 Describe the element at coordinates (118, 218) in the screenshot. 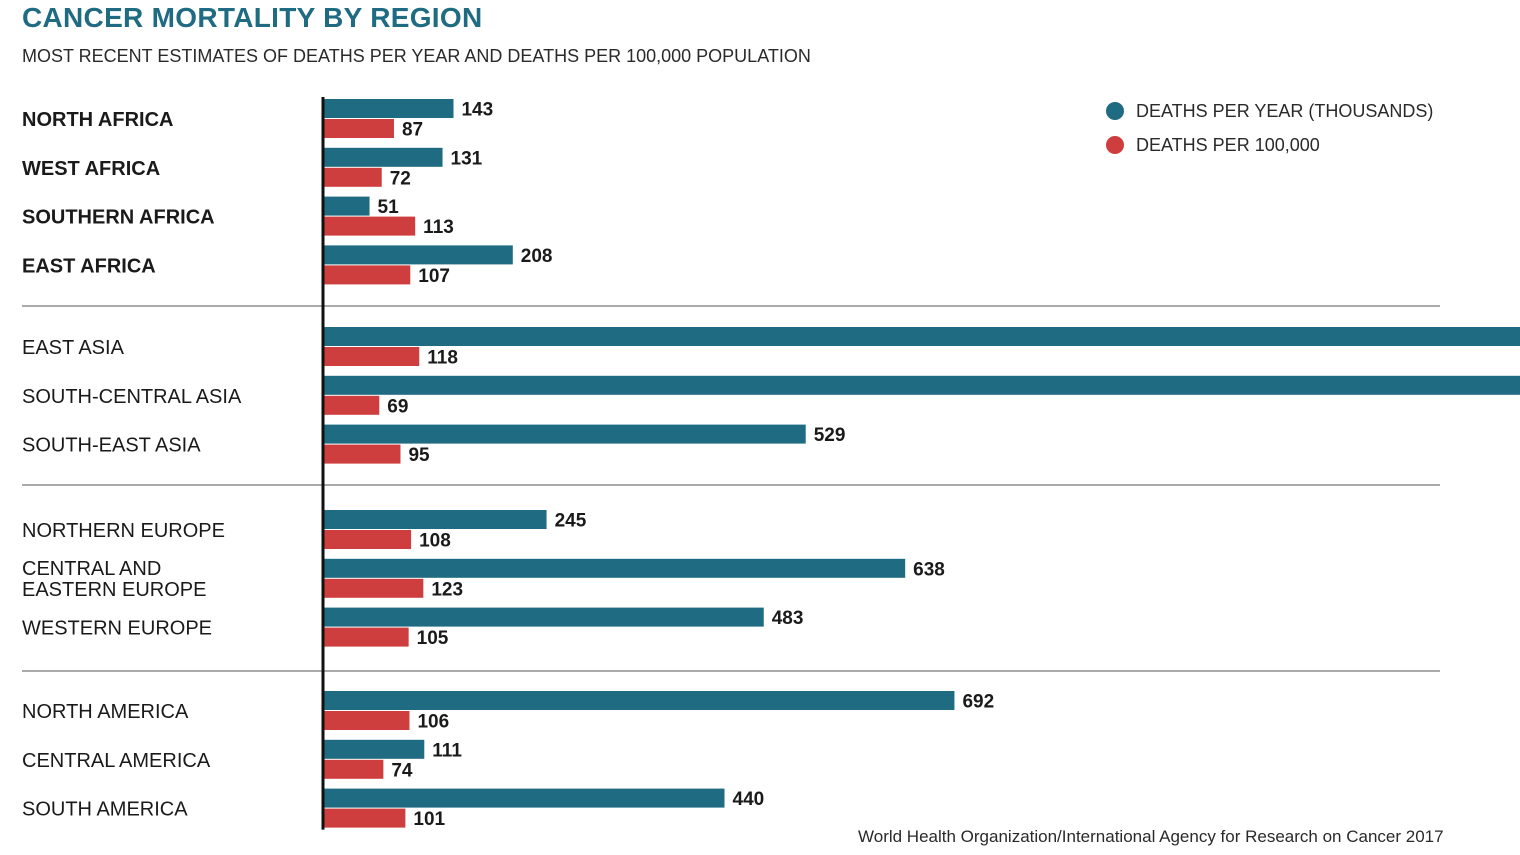

I see `category-label: SOUTHERN AFRICA` at that location.